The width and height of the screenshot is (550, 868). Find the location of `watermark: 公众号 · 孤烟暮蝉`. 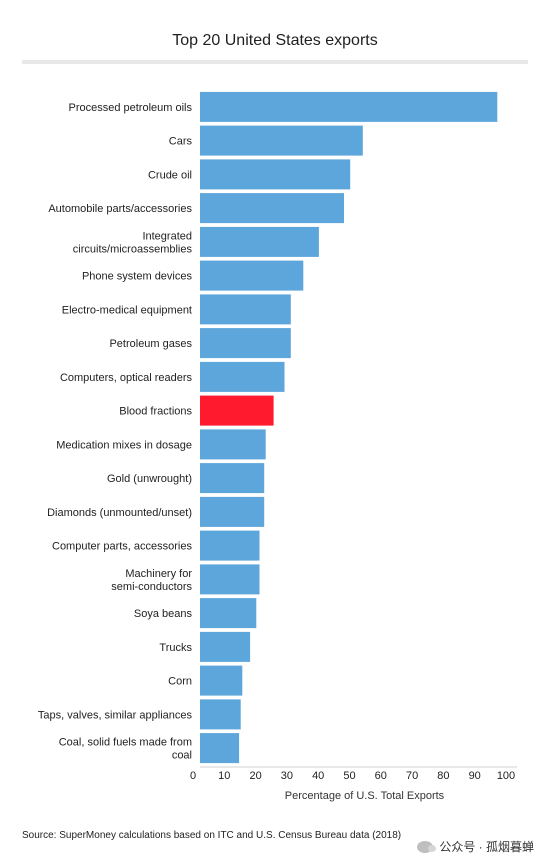

watermark: 公众号 · 孤烟暮蝉 is located at coordinates (475, 846).